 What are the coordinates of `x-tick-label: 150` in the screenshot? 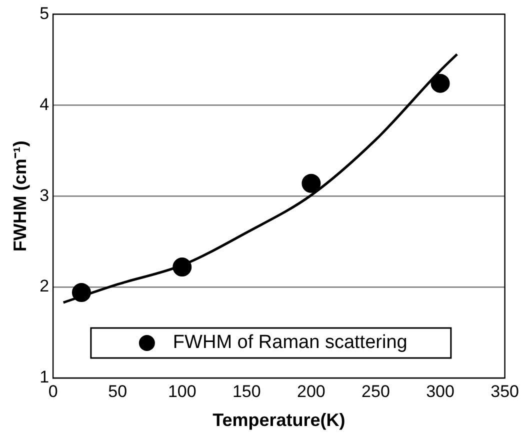 It's located at (246, 391).